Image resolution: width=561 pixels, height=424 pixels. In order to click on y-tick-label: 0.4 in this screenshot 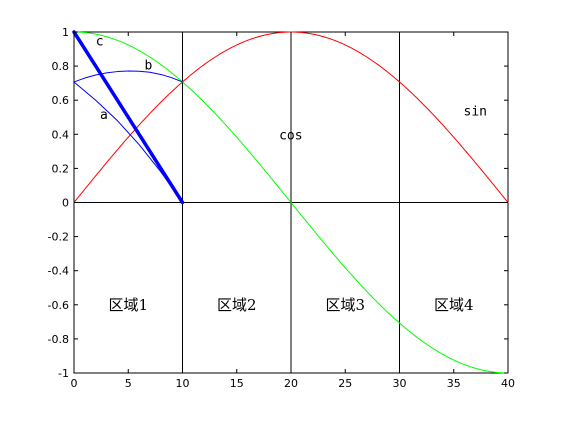, I will do `click(61, 134)`.